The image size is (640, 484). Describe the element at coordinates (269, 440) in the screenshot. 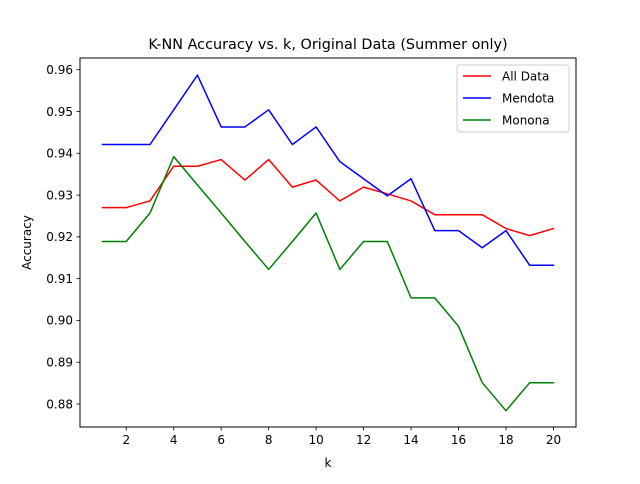

I see `x-tick-label: 8` at that location.